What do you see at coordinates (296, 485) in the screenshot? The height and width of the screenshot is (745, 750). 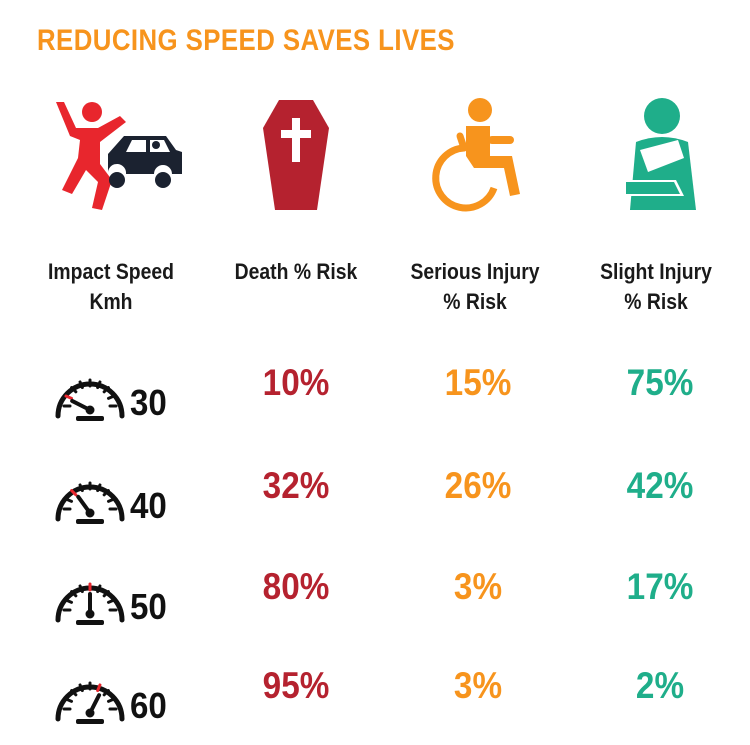 I see `death-risk-value: 32%` at bounding box center [296, 485].